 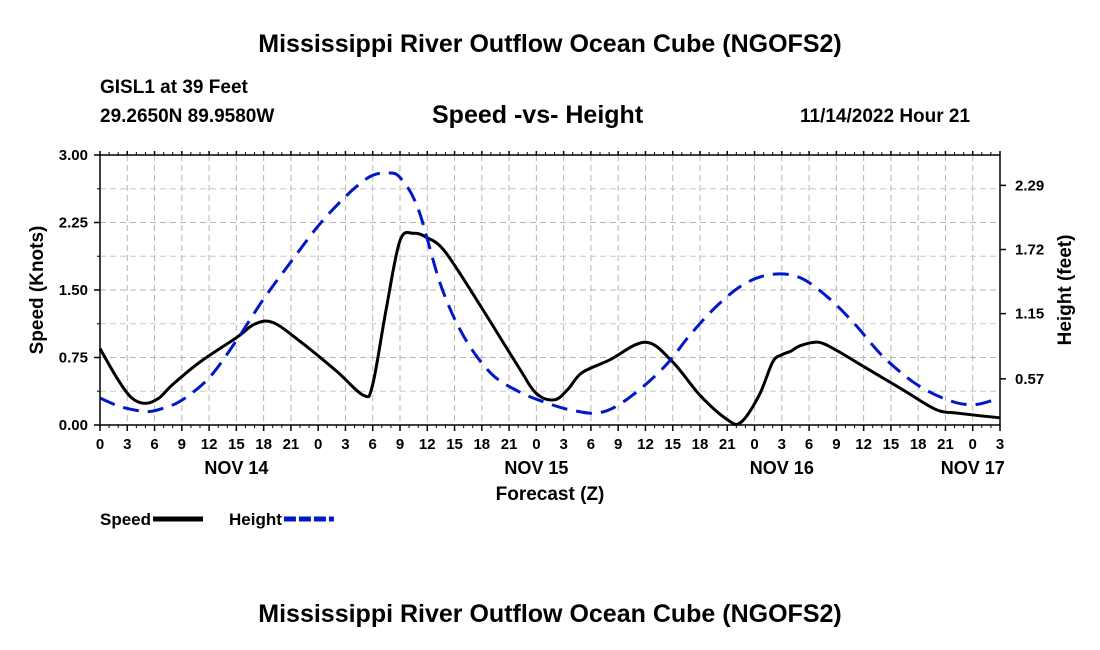 What do you see at coordinates (73, 290) in the screenshot?
I see `y-tick-label: 1.50` at bounding box center [73, 290].